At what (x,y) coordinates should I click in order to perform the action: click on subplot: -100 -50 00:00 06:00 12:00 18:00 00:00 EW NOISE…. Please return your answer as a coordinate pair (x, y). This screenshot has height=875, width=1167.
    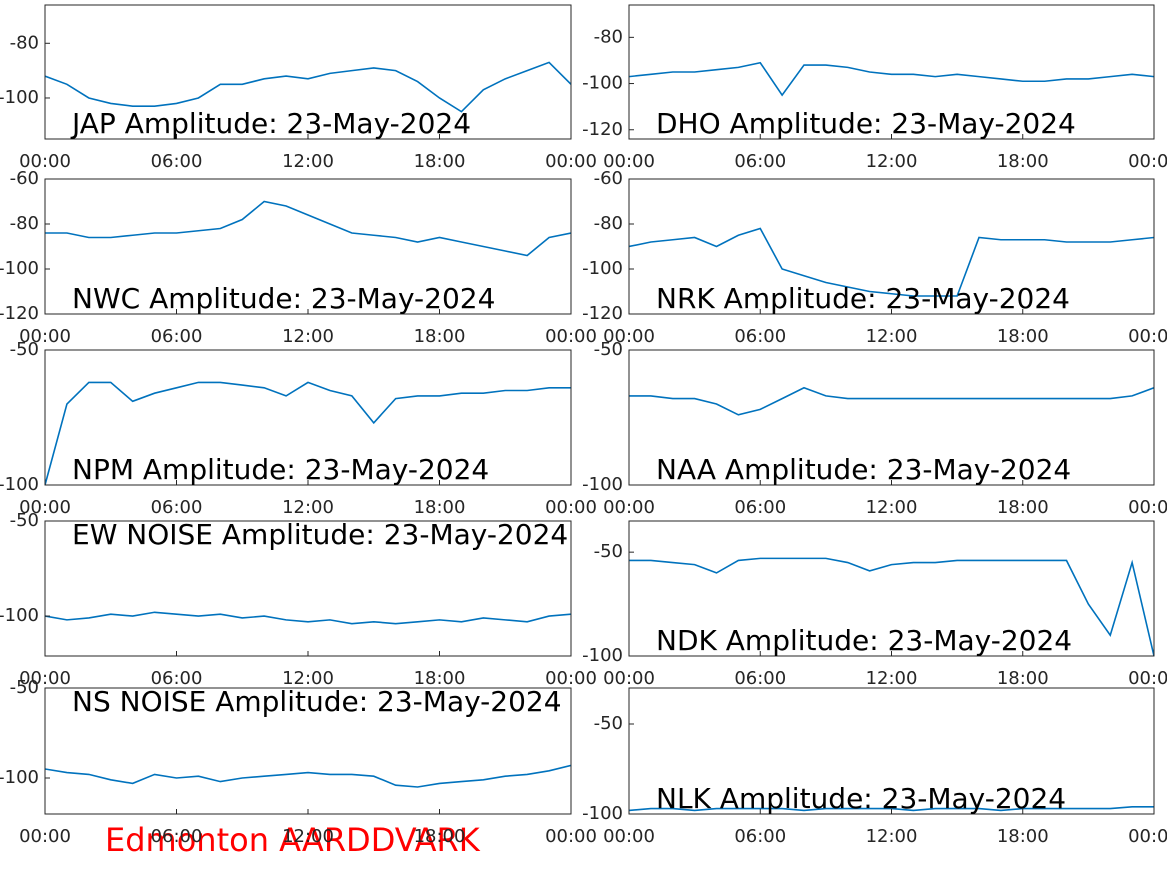
    Looking at the image, I should click on (298, 599).